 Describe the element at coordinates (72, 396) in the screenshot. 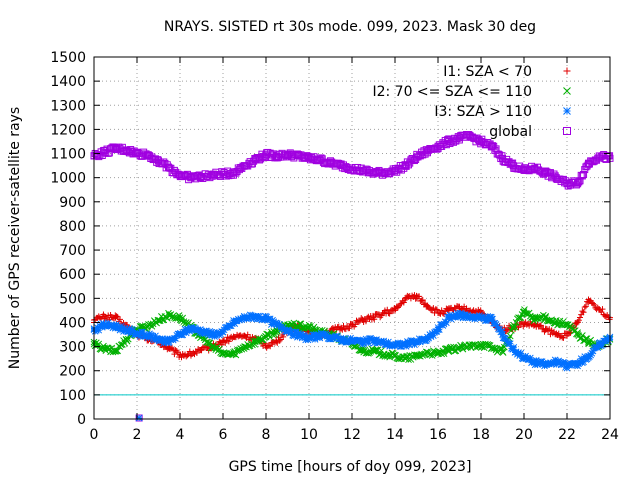

I see `y-tick-label: 100` at that location.